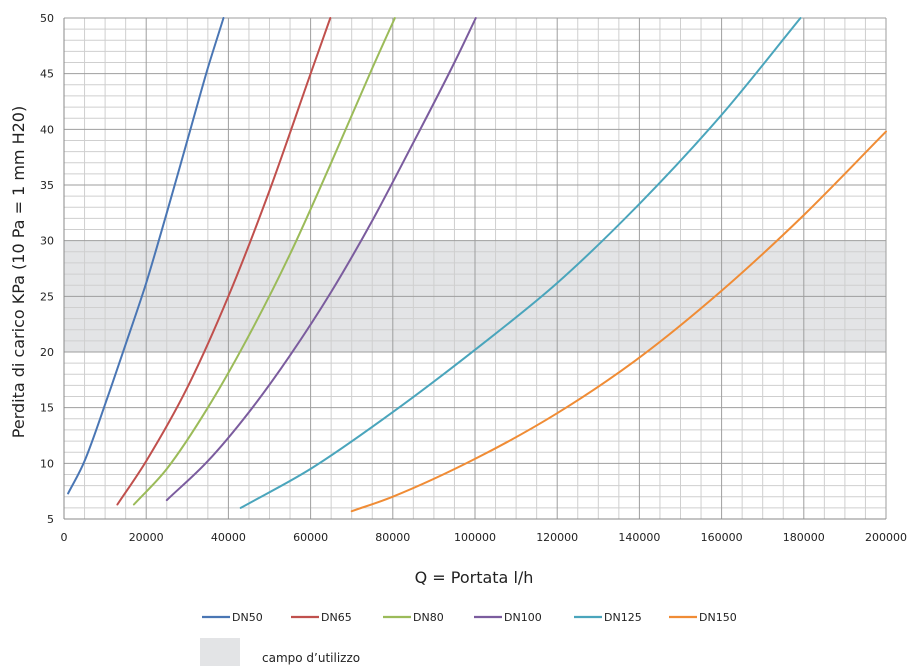  What do you see at coordinates (50, 519) in the screenshot?
I see `y-tick-label: 5` at bounding box center [50, 519].